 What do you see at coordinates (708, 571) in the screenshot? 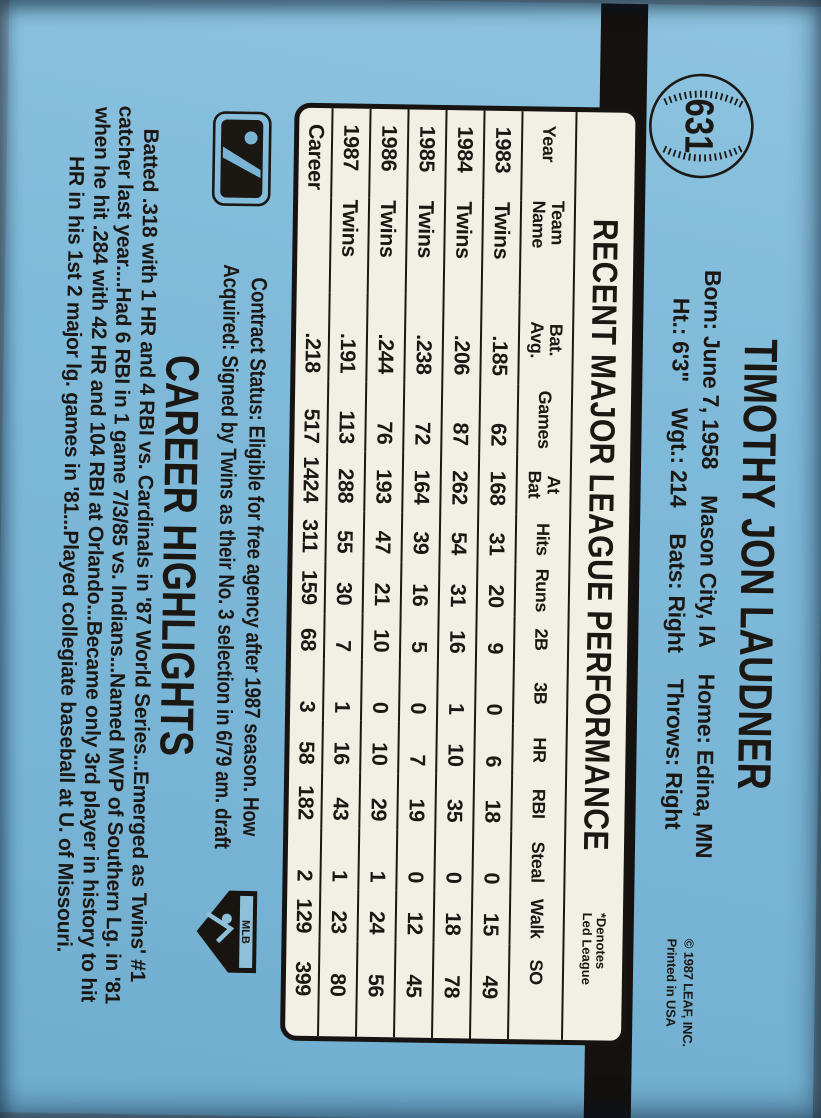
I see `bio-birthplace: Mason City, IA` at bounding box center [708, 571].